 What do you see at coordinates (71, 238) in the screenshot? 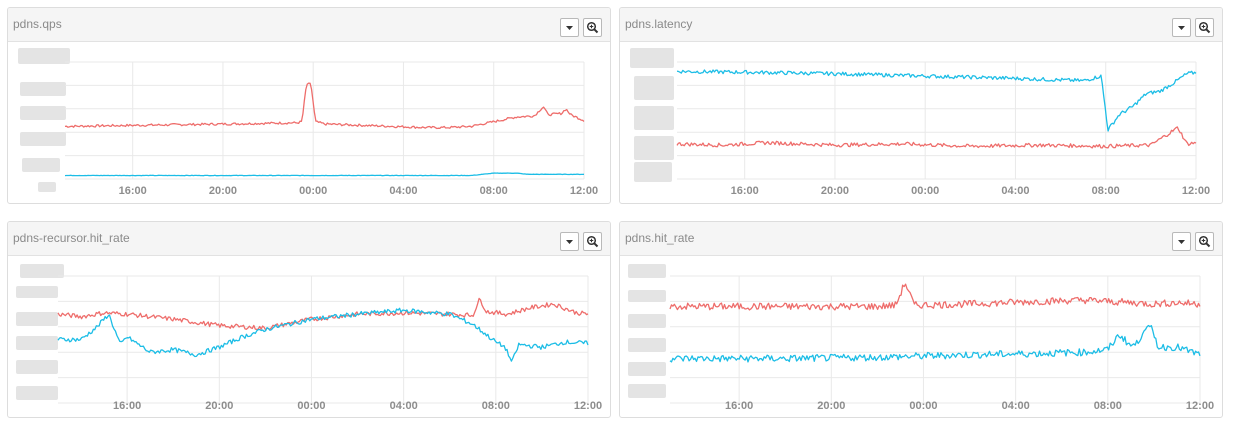
I see `panel-title: pdns-recursor.hit_rate` at bounding box center [71, 238].